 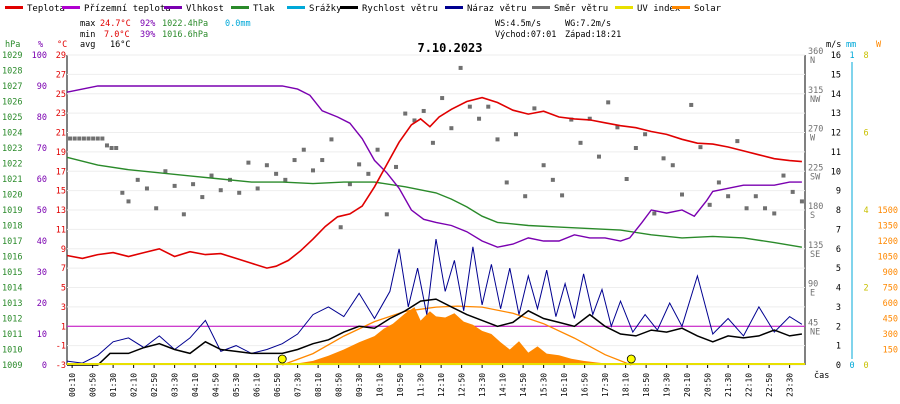 What do you see at coordinates (790, 385) in the screenshot?
I see `x-tick-label-35: 23:30` at bounding box center [790, 385].